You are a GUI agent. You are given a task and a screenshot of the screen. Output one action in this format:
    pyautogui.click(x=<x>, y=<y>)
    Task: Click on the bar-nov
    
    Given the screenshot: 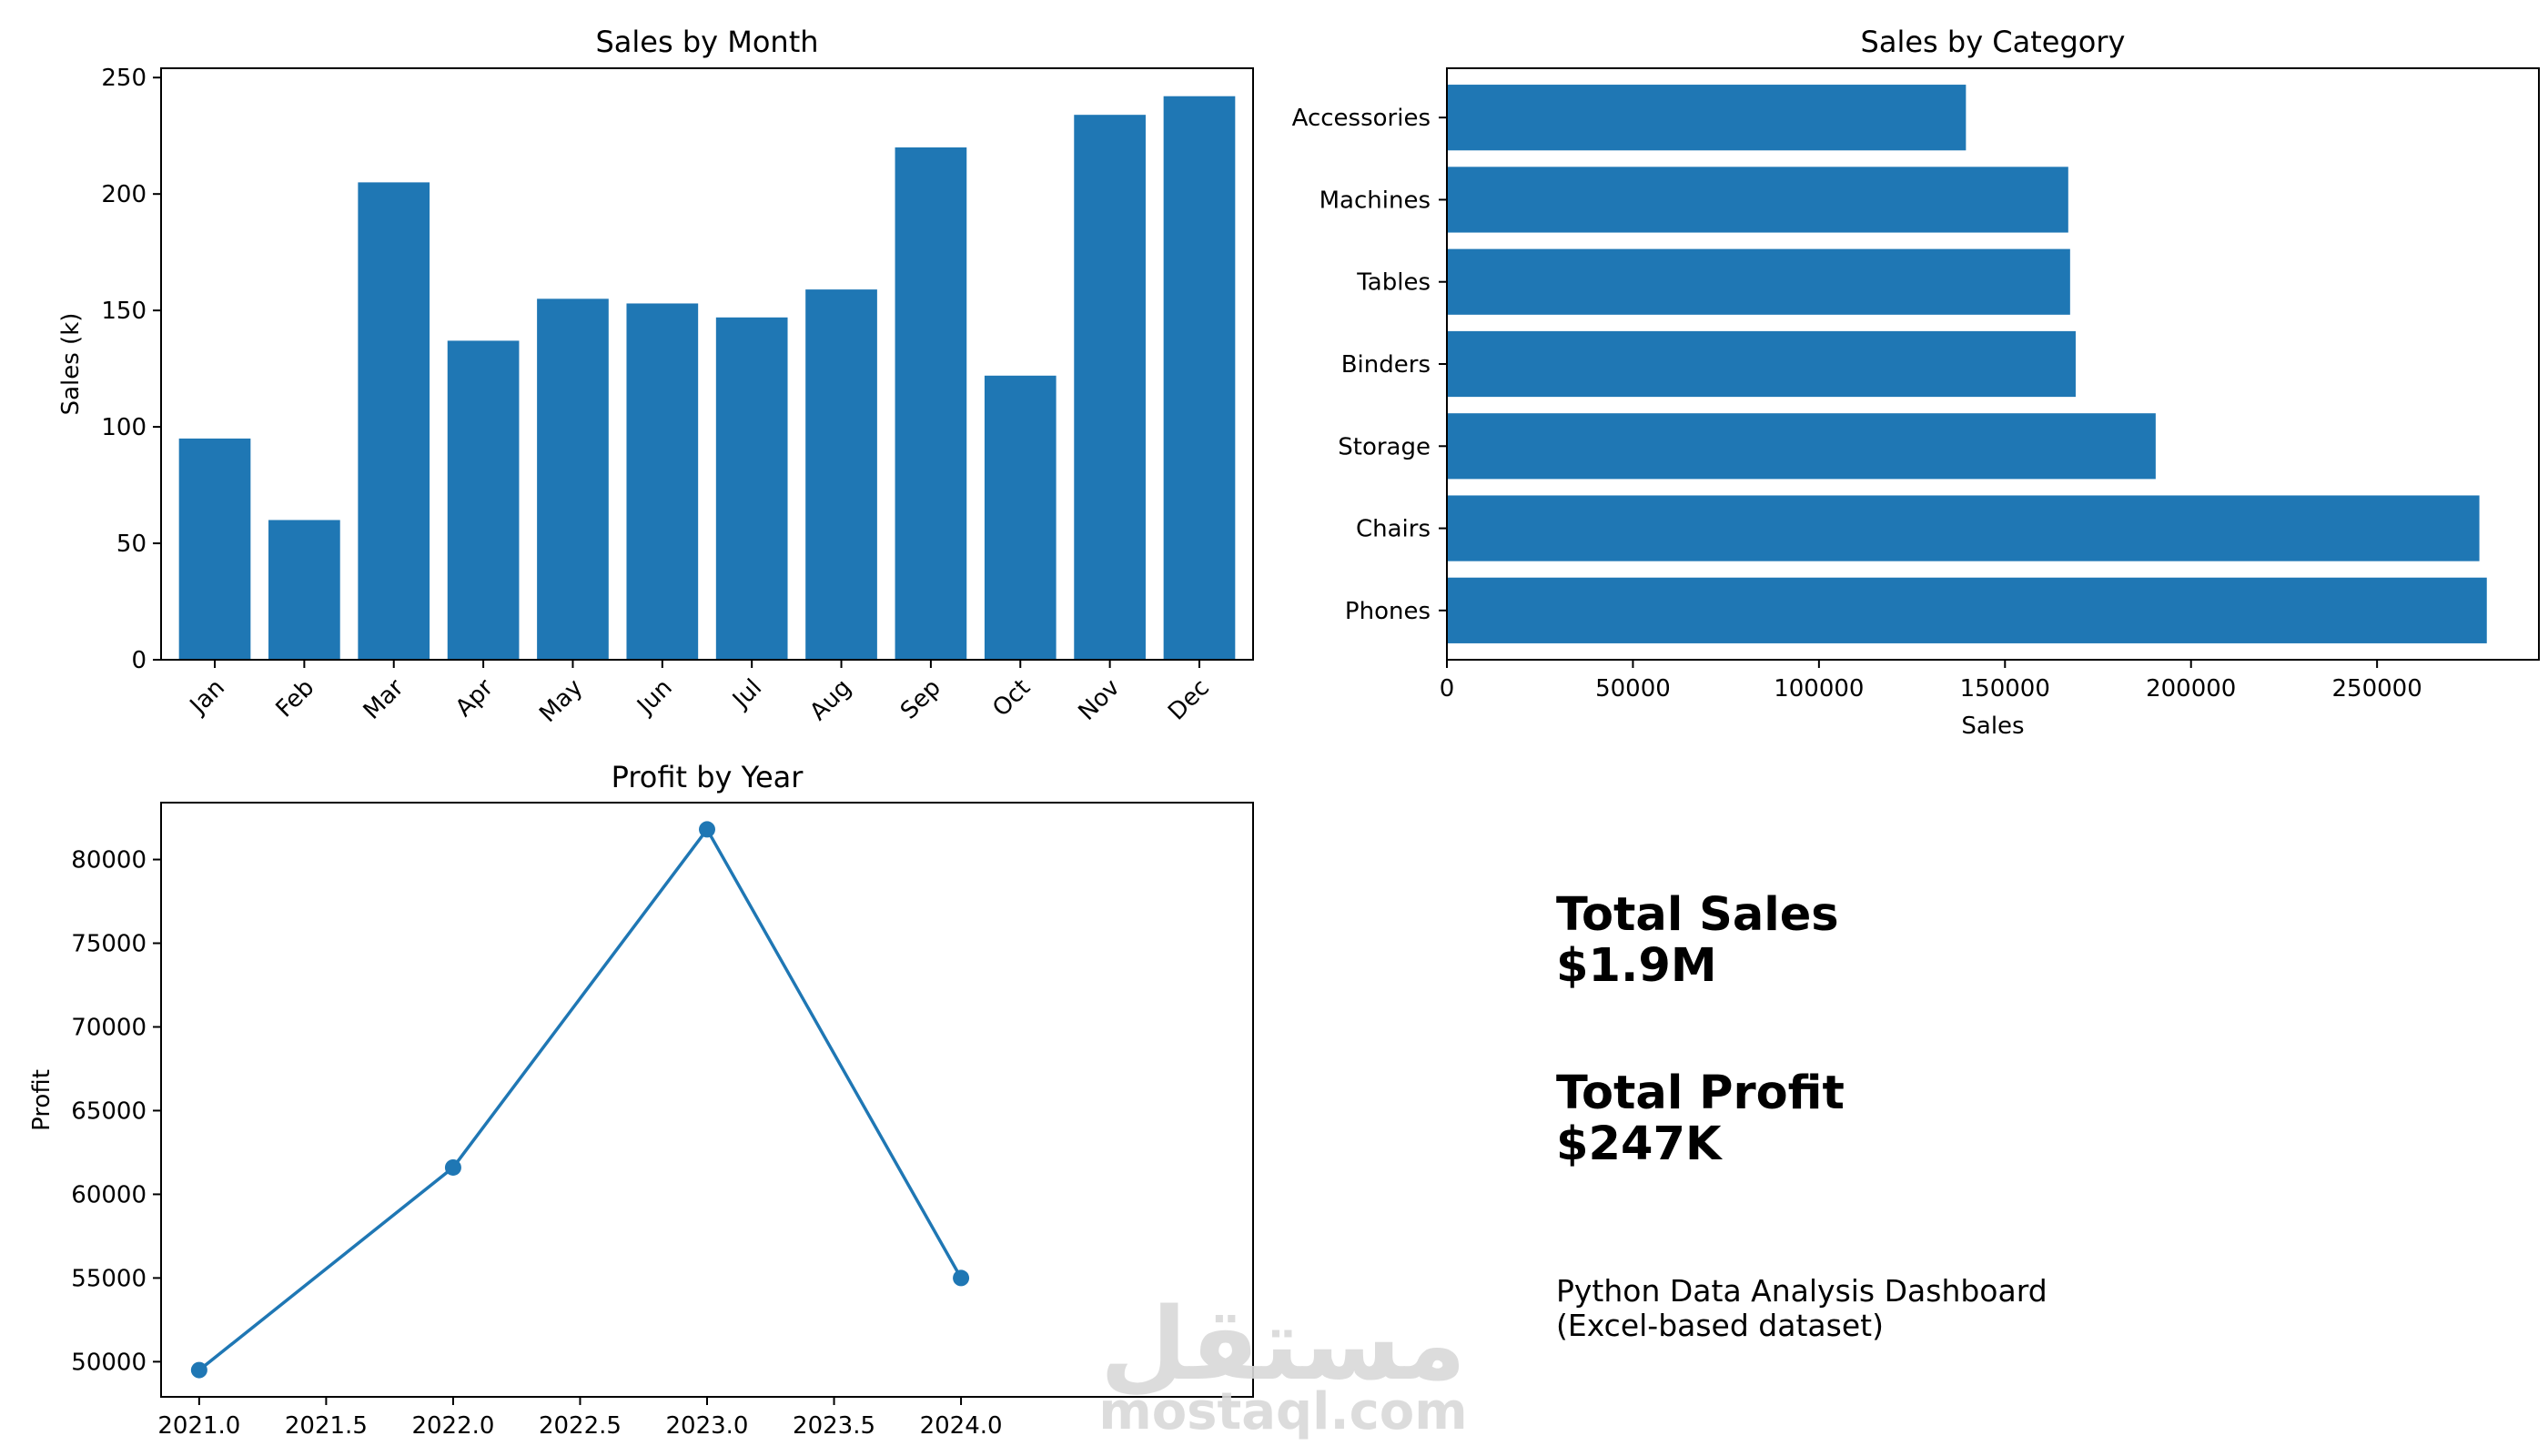 What is the action you would take?
    pyautogui.click(x=1110, y=388)
    